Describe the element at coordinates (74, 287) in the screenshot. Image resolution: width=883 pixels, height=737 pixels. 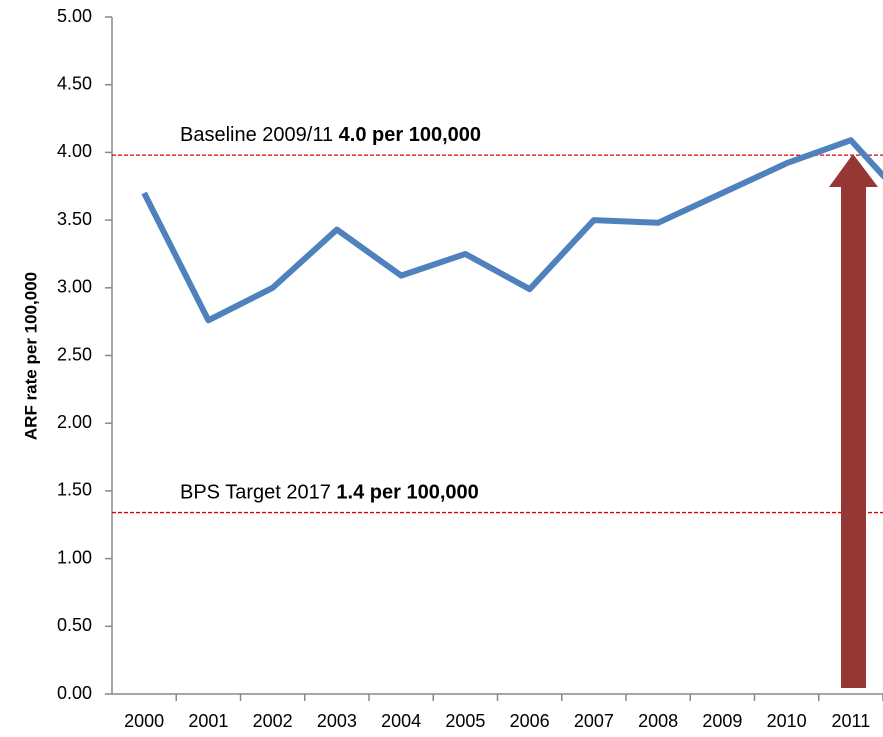
I see `y-tick-label: 3.00` at that location.